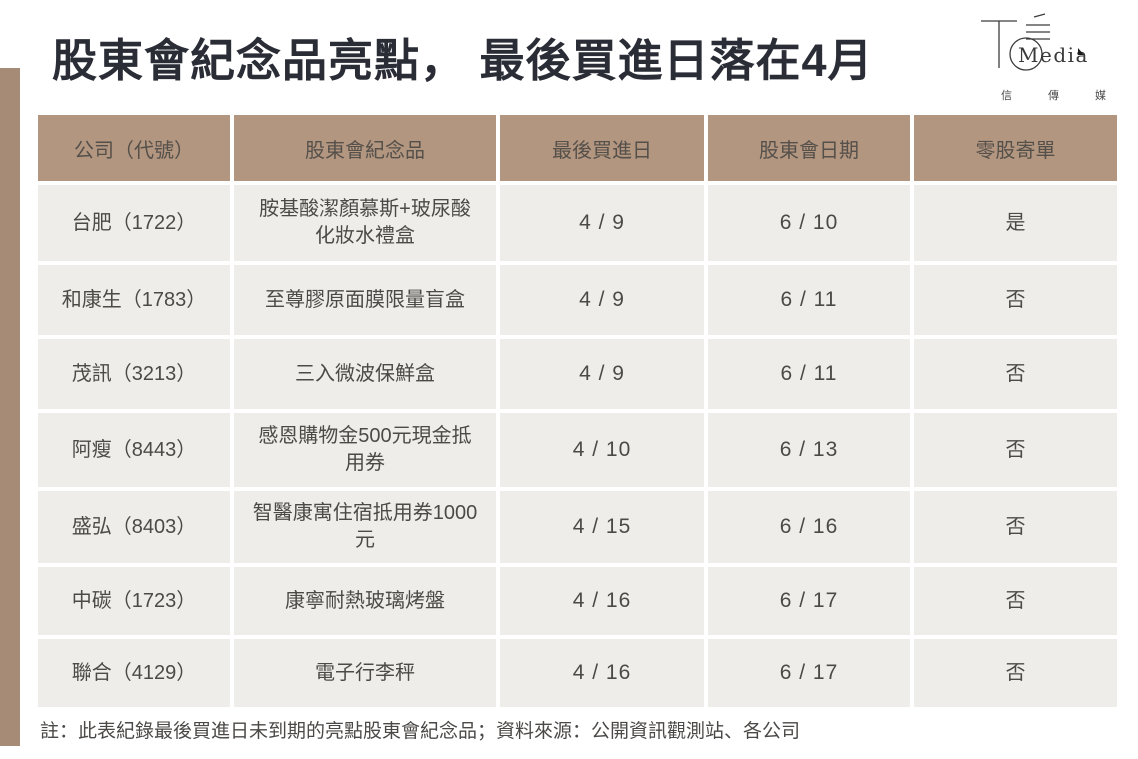 Image resolution: width=1138 pixels, height=759 pixels. I want to click on column-header-company: 公司（代號）, so click(134, 148).